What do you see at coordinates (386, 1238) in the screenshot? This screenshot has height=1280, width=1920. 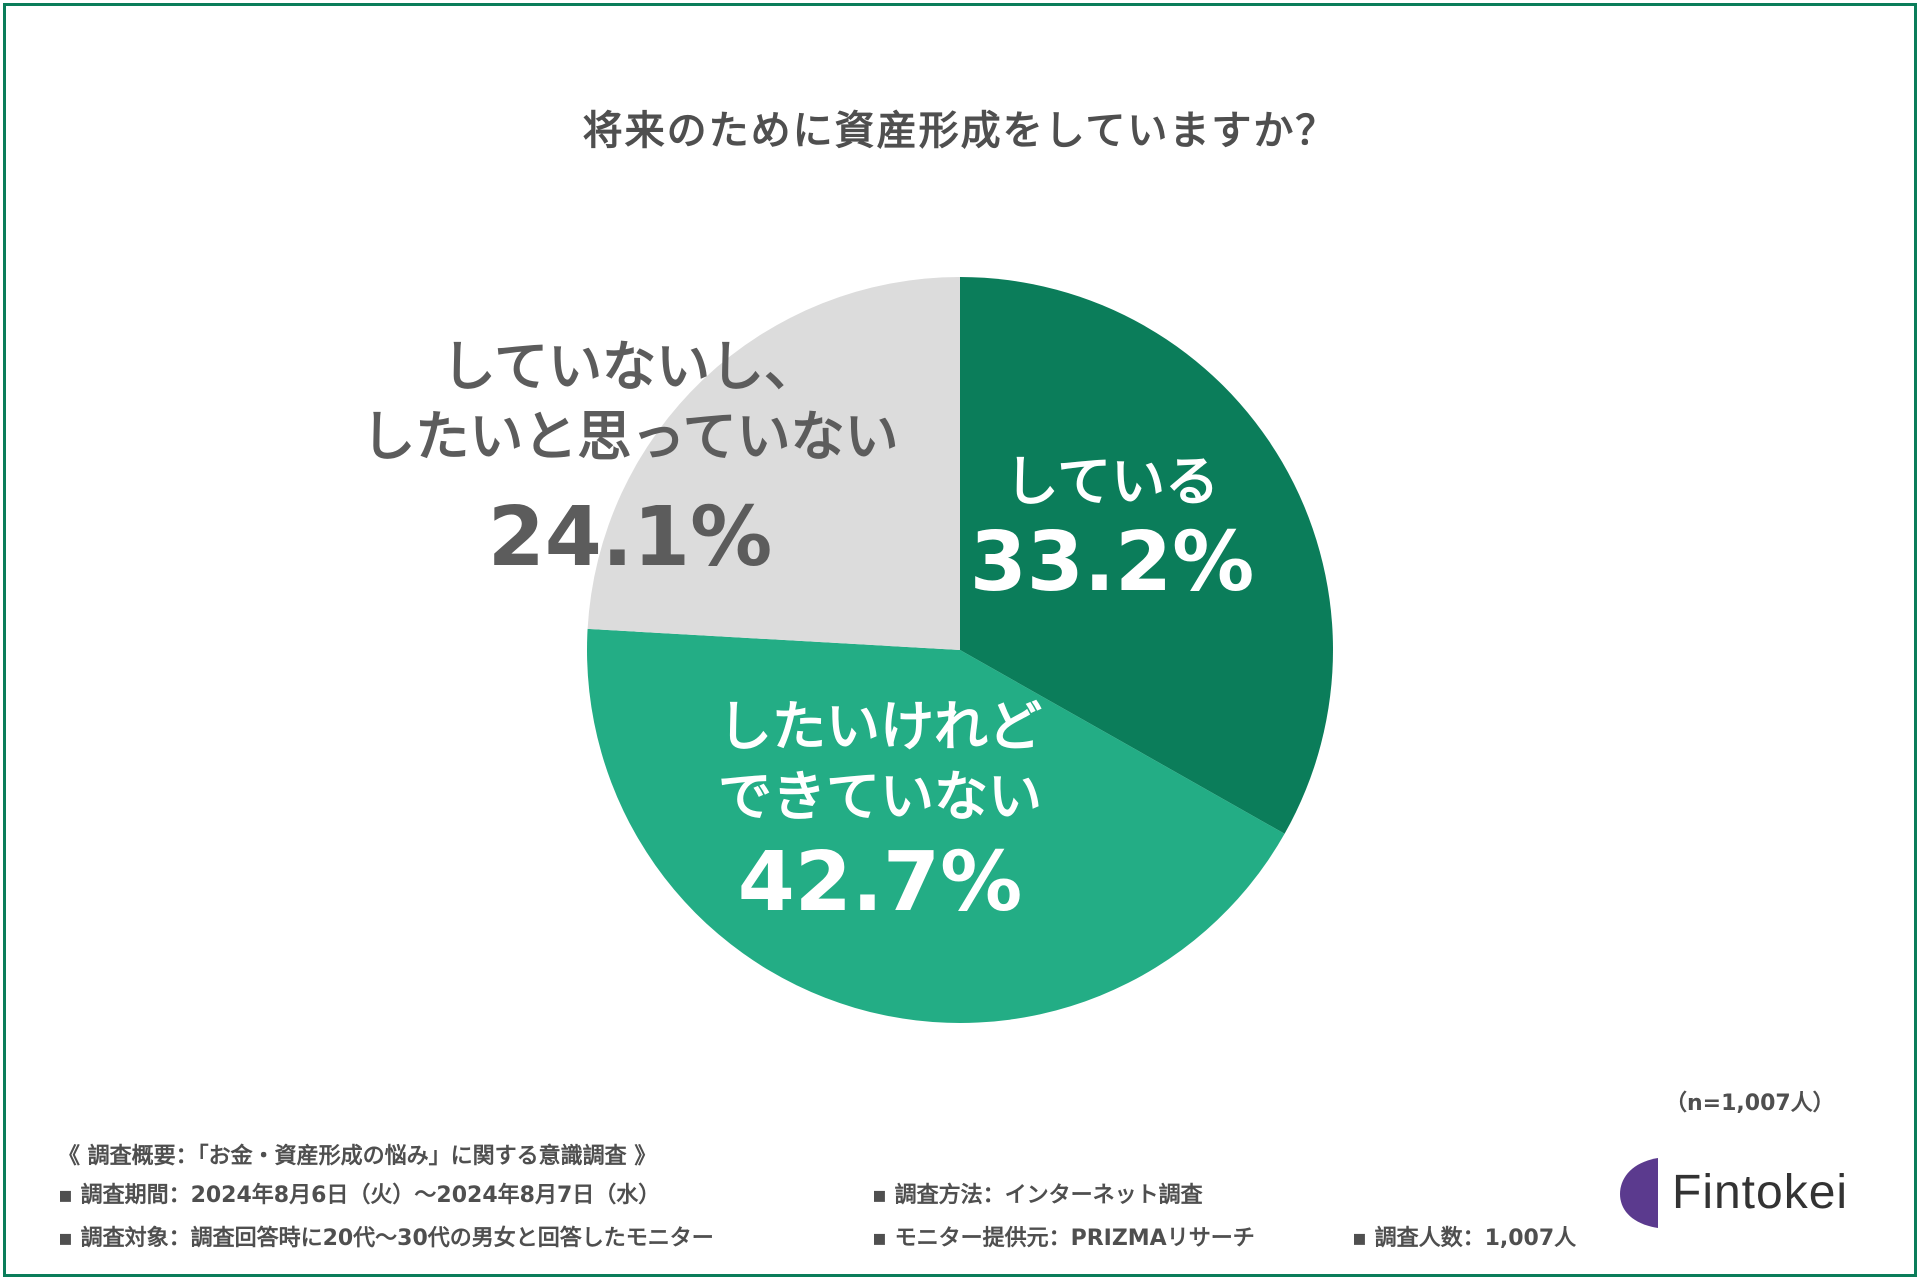 I see `survey-target: ▪ 調査対象：調査回答時に20代～30代の男女と回答したモニター` at bounding box center [386, 1238].